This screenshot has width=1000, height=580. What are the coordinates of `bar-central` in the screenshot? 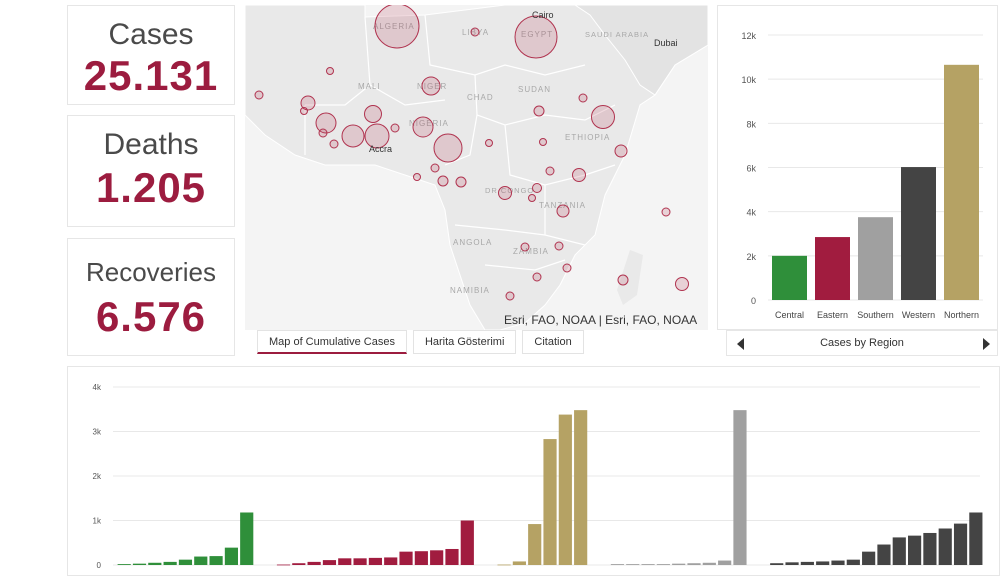 It's located at (789, 277).